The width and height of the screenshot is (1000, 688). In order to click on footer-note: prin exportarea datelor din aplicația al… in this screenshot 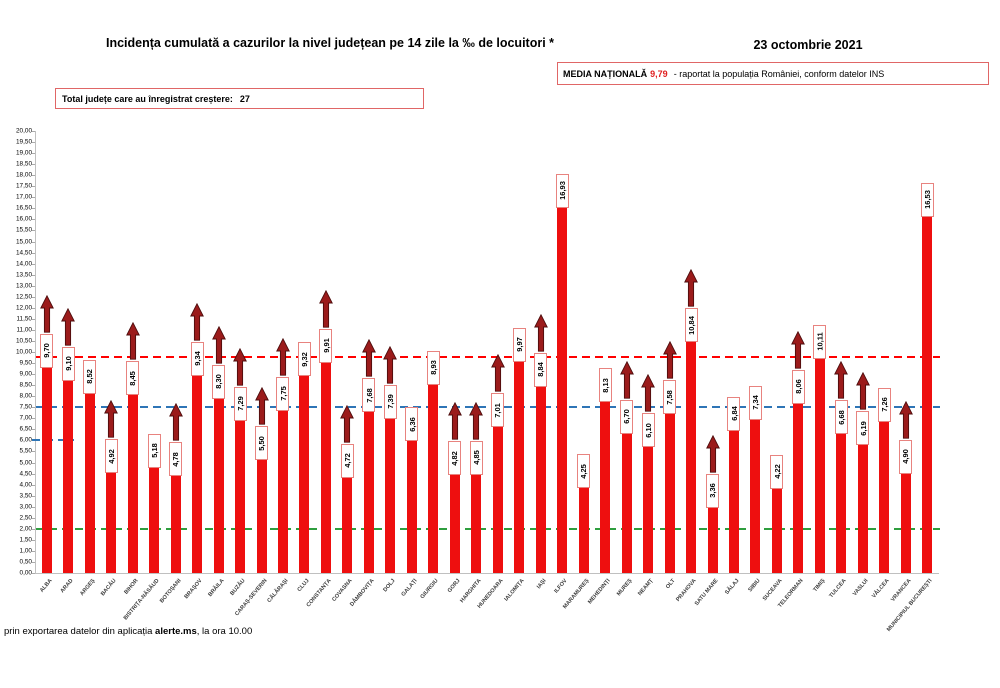, I will do `click(128, 631)`.